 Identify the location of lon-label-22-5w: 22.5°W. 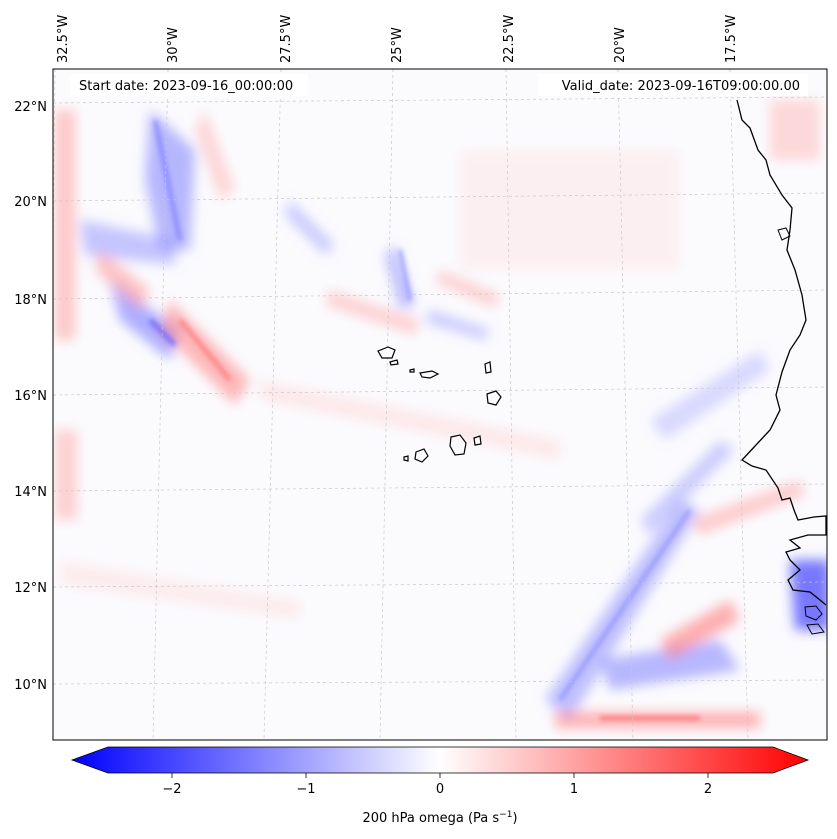
(509, 39).